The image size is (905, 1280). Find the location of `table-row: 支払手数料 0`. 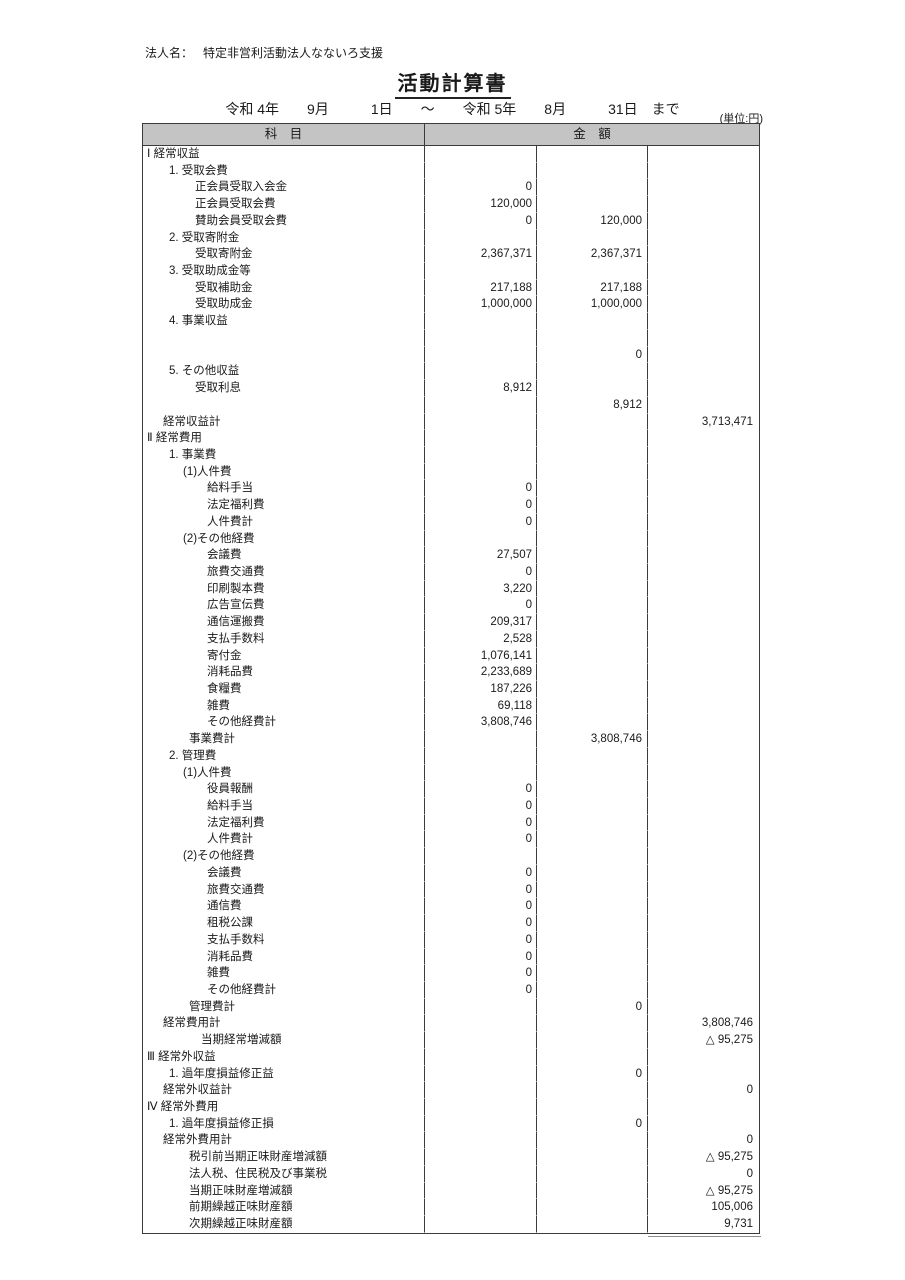

table-row: 支払手数料 0 is located at coordinates (451, 940).